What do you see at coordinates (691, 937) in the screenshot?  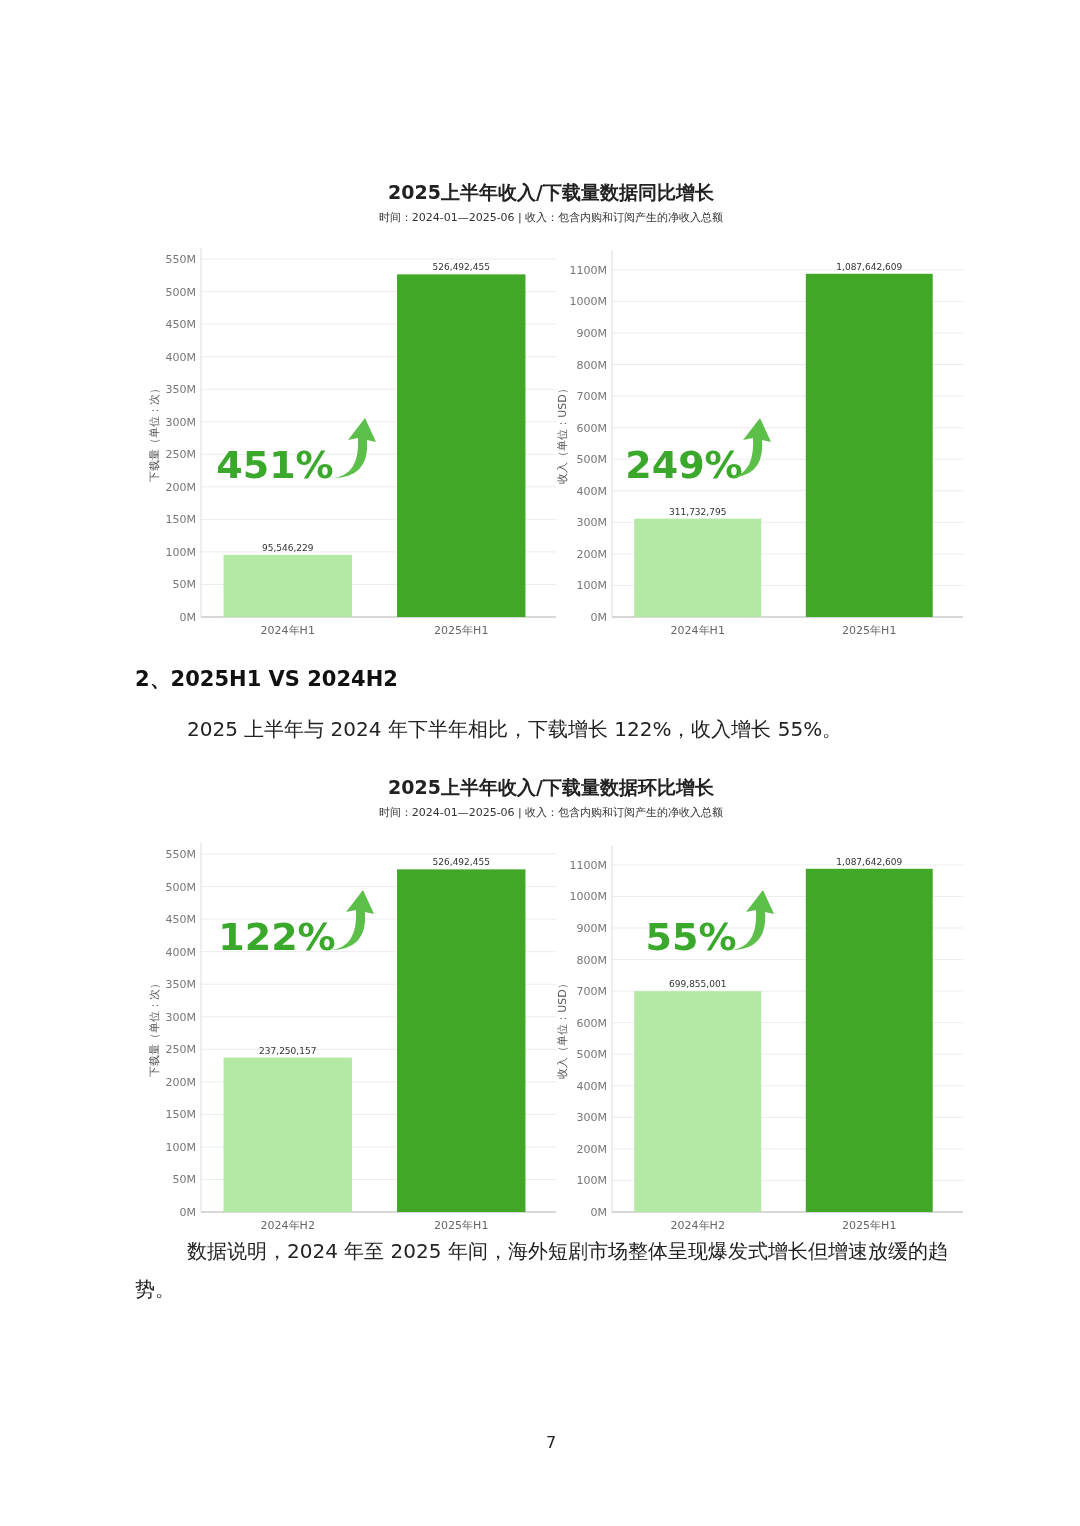 I see `annotation: 55%` at bounding box center [691, 937].